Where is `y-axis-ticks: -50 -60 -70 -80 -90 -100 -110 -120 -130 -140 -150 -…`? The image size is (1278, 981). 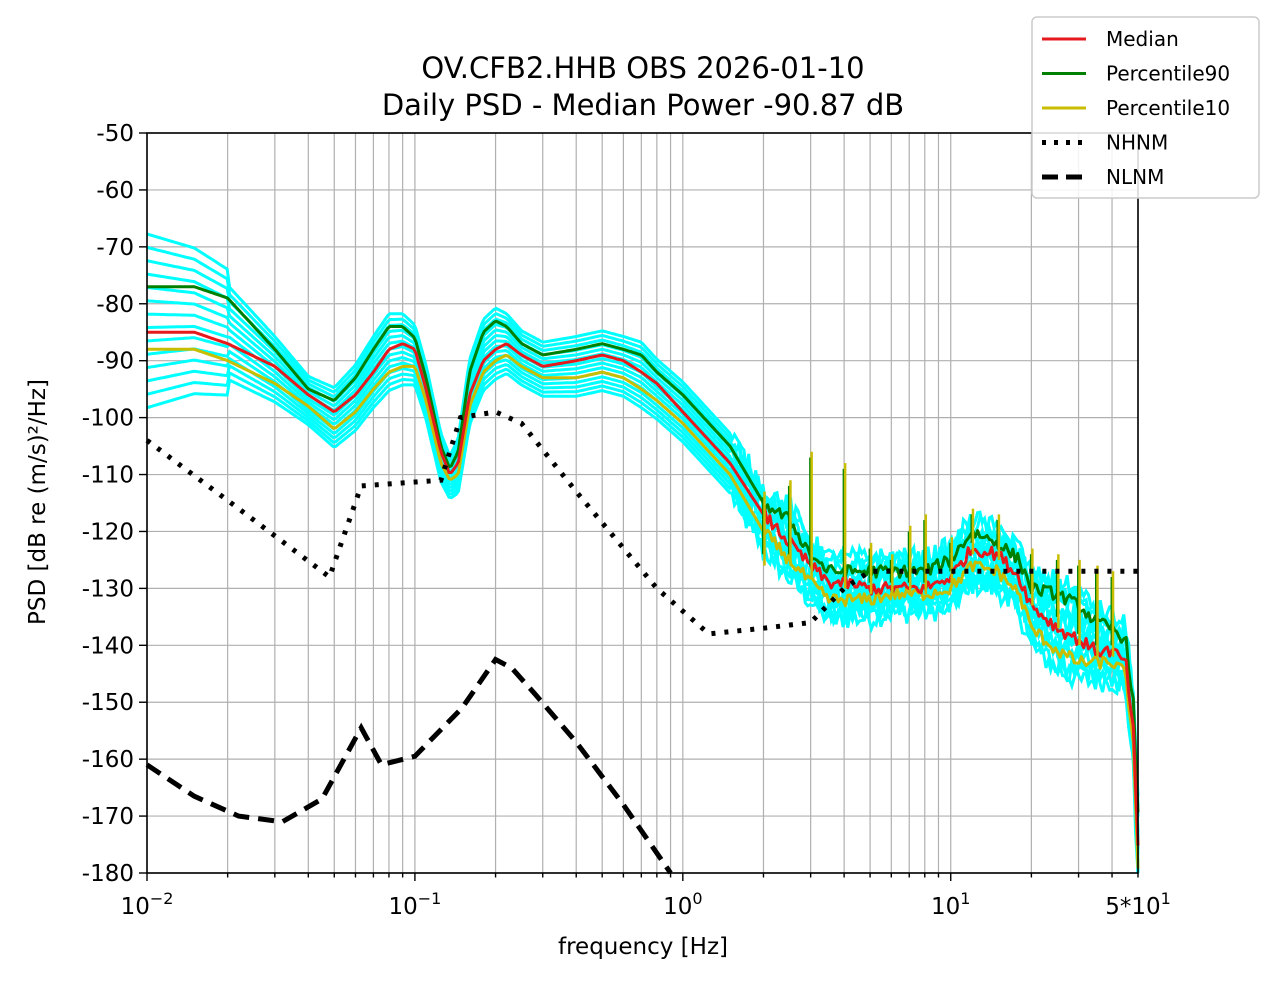
y-axis-ticks: -50 -60 -70 -80 -90 -100 -110 -120 -130 -140 -150 -… is located at coordinates (114, 504).